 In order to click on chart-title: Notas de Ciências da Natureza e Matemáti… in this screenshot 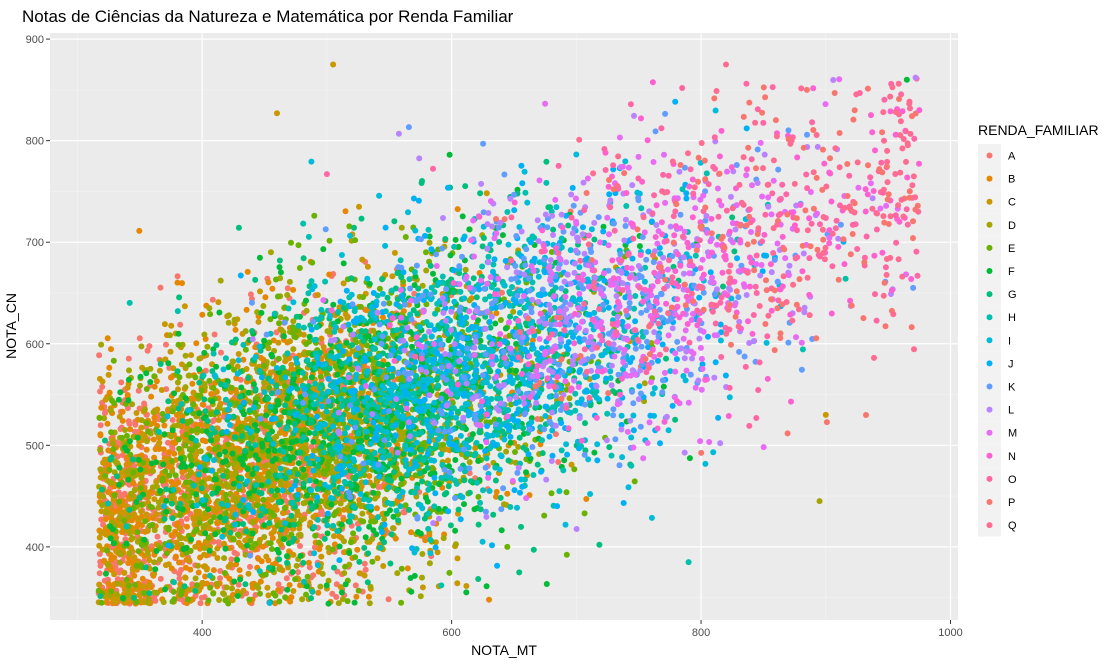, I will do `click(268, 16)`.